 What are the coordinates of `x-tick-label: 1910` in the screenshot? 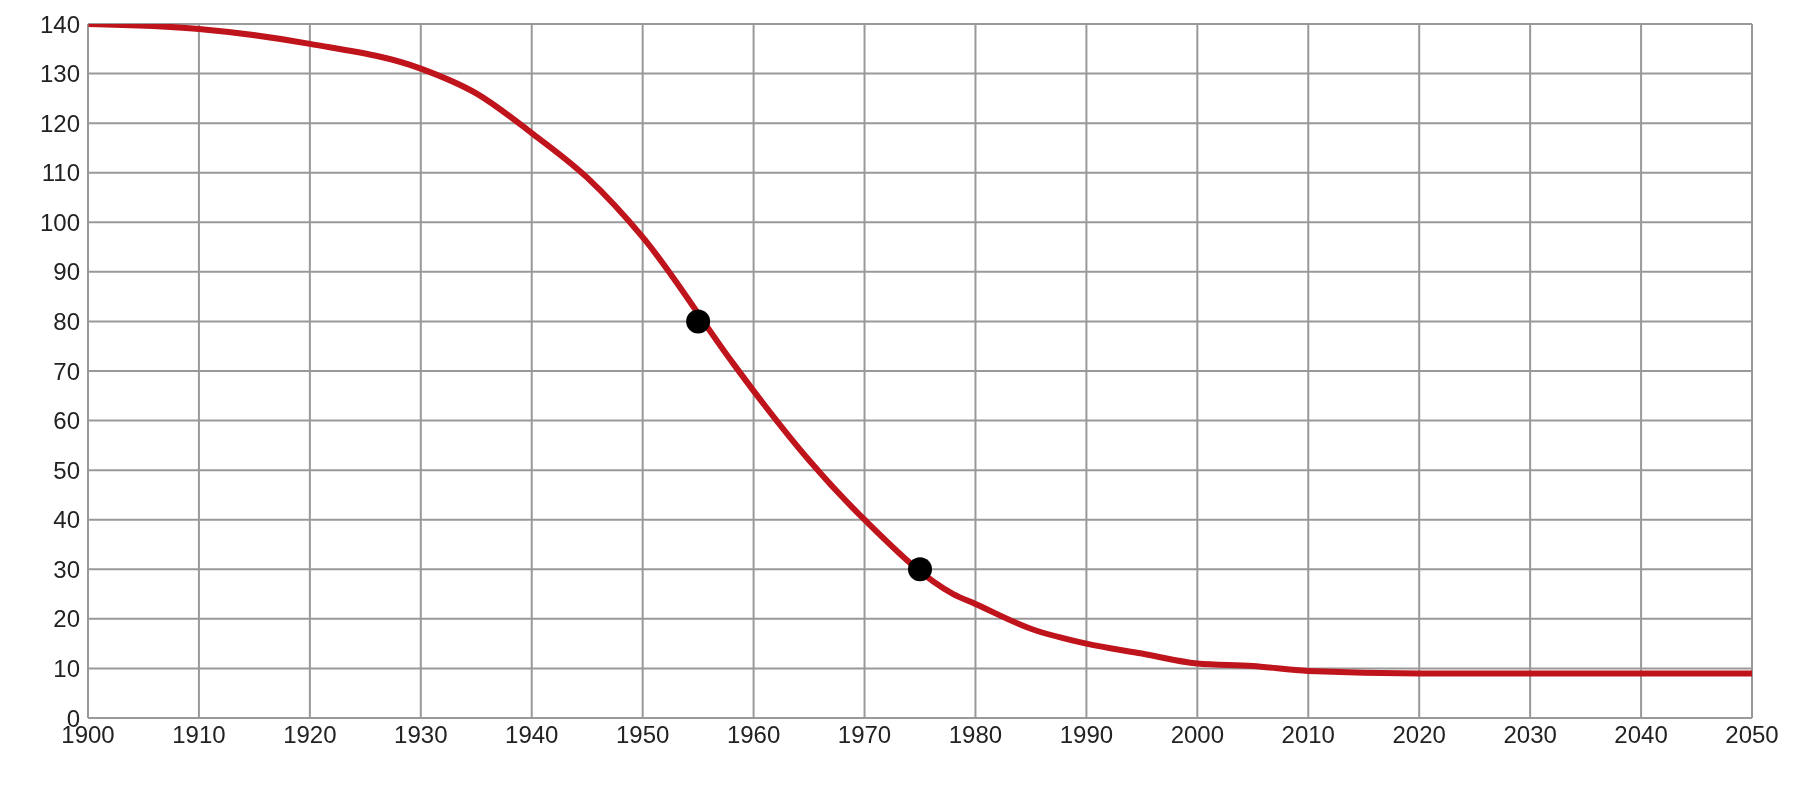 It's located at (199, 735).